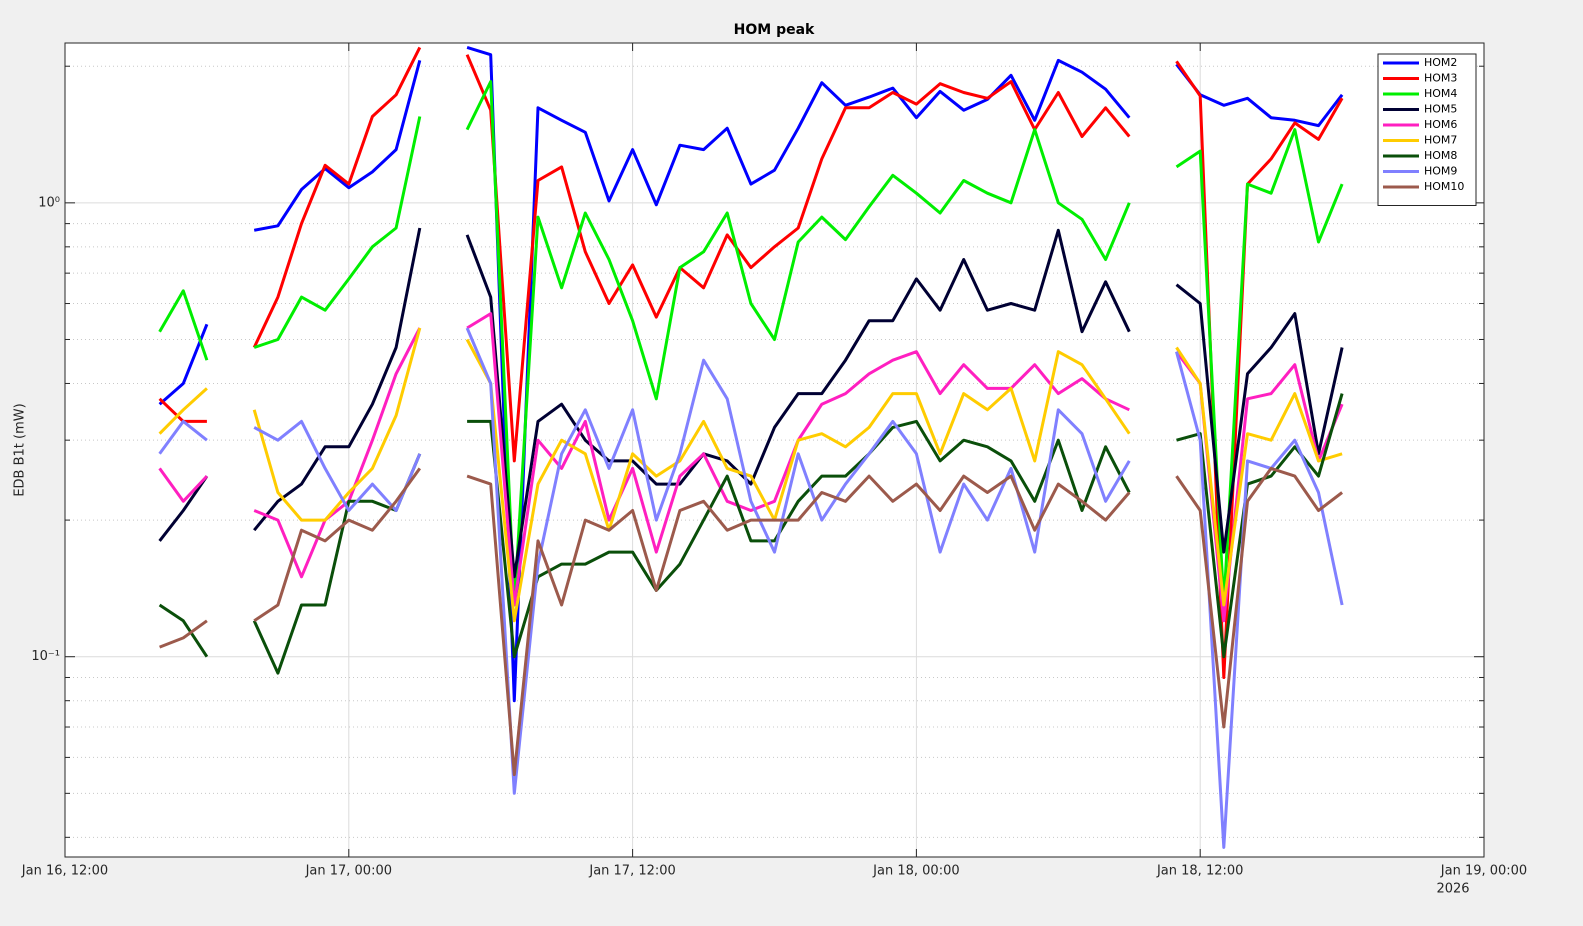 Image resolution: width=1583 pixels, height=926 pixels. Describe the element at coordinates (1440, 140) in the screenshot. I see `legend-label: HOM7` at that location.